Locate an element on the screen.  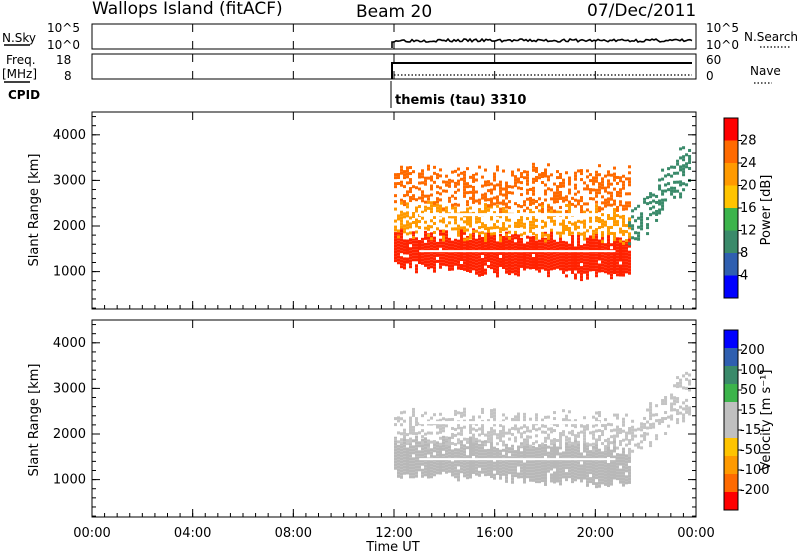
freq-unit-label: [MHz] is located at coordinates (19, 74).